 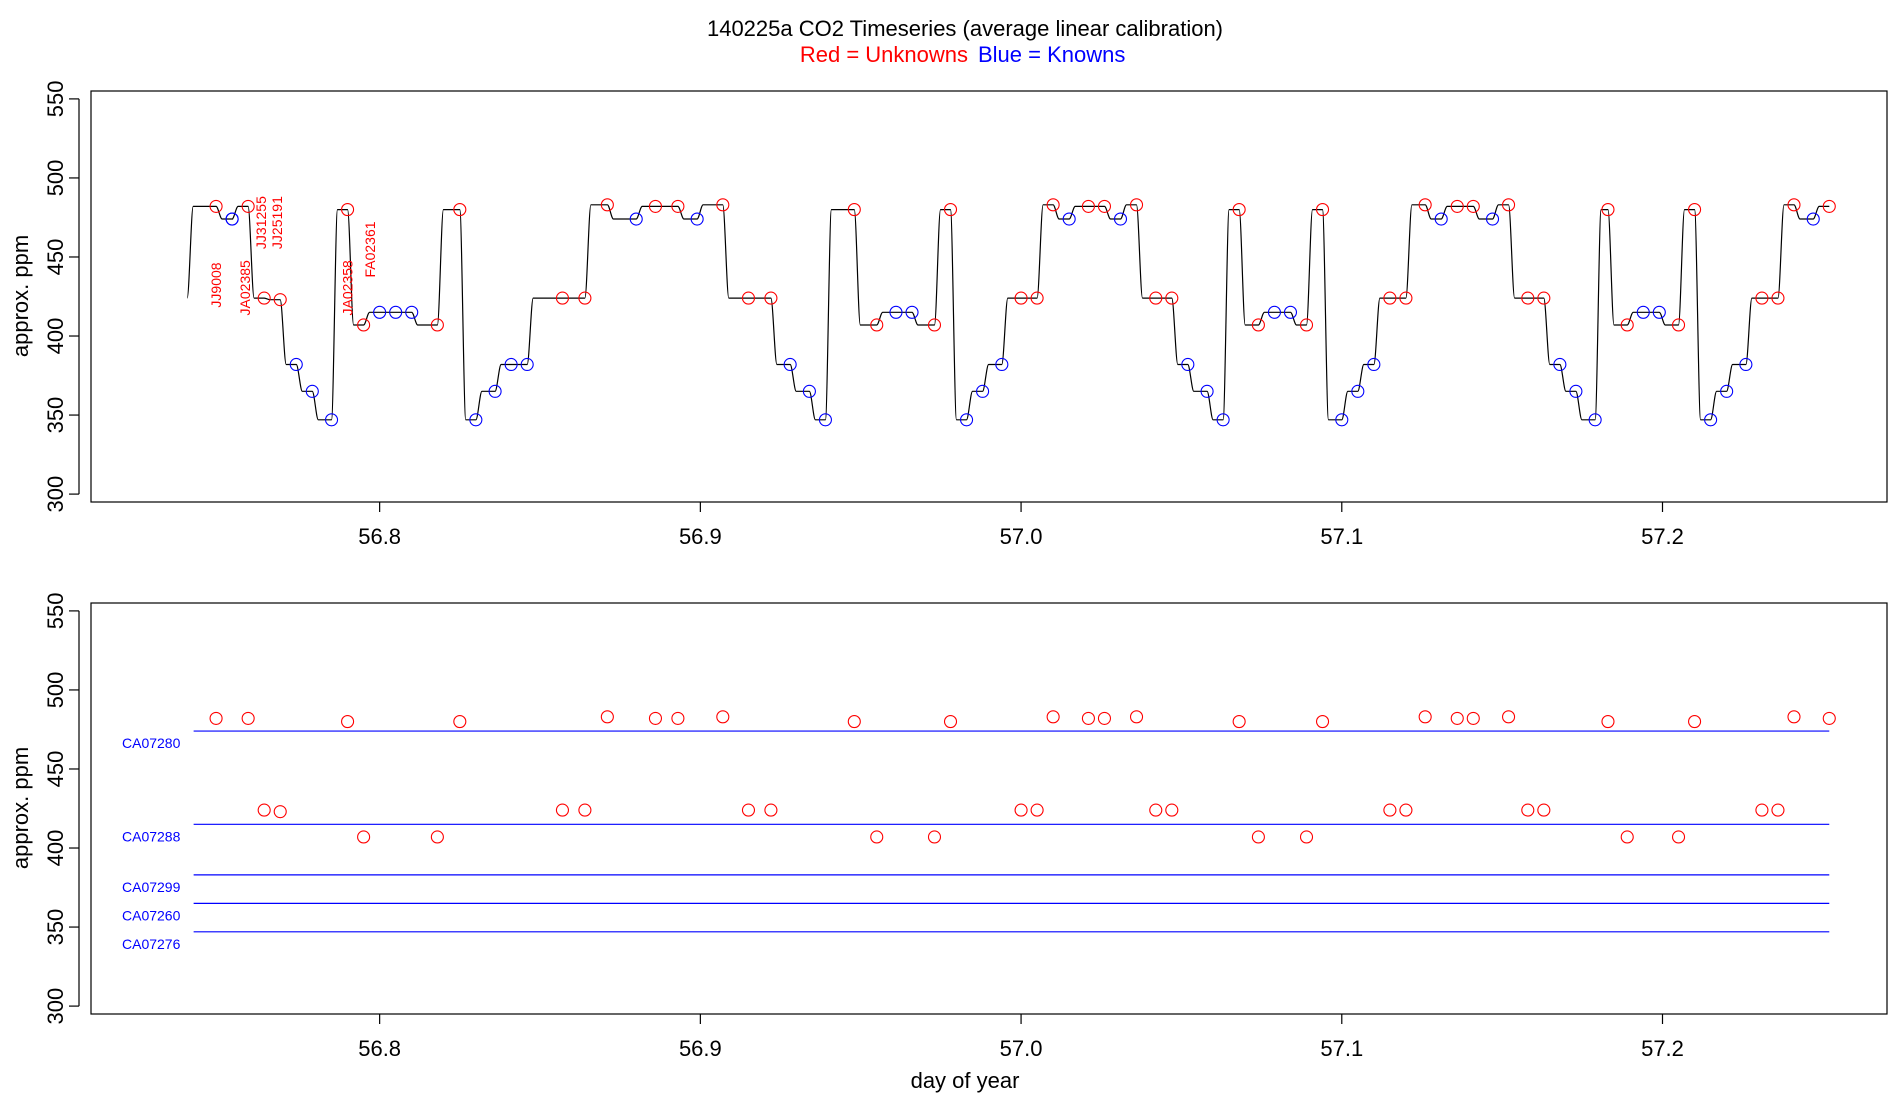 I want to click on cylinder-label-0: JJ9008, so click(x=216, y=284).